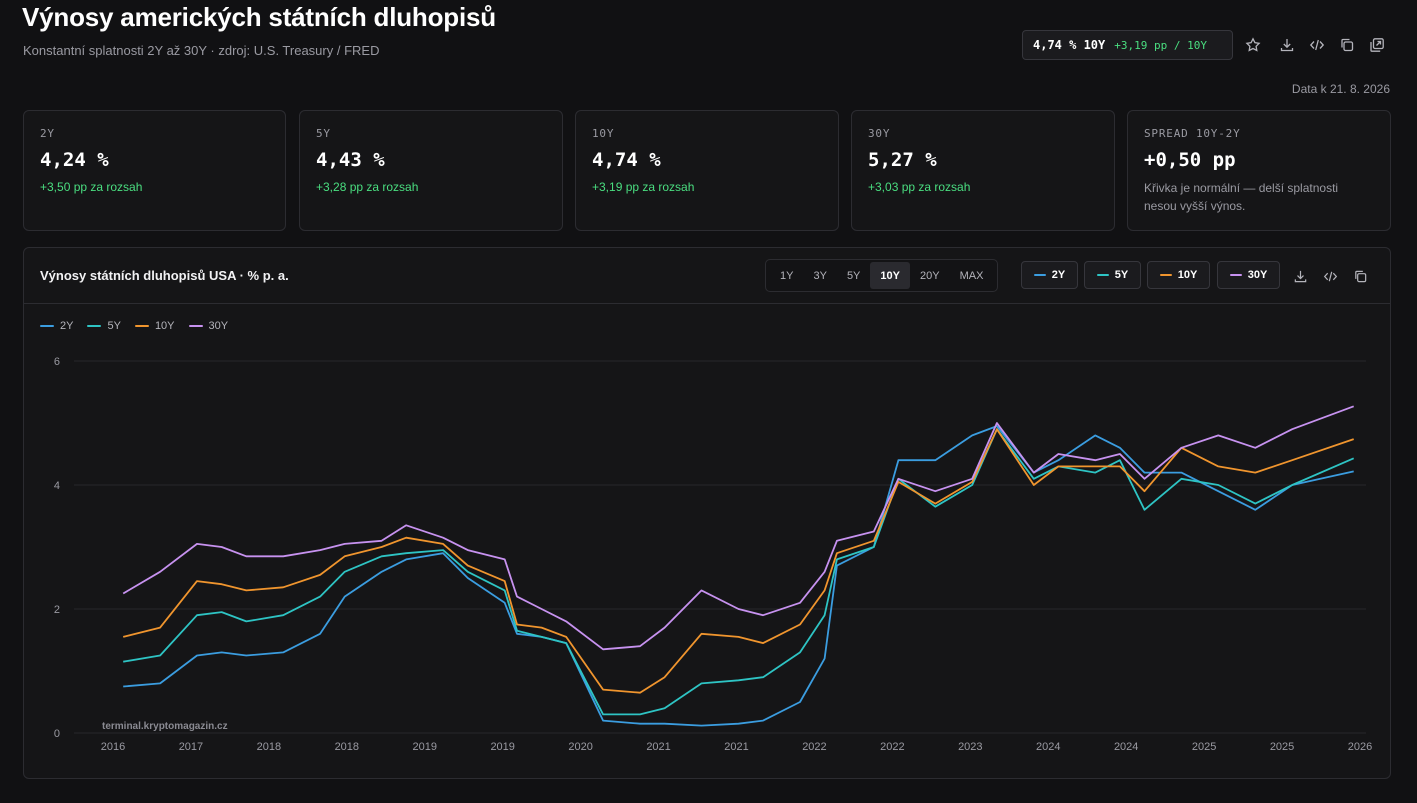  I want to click on stat-change: +3,03 pp za rozsah, so click(919, 187).